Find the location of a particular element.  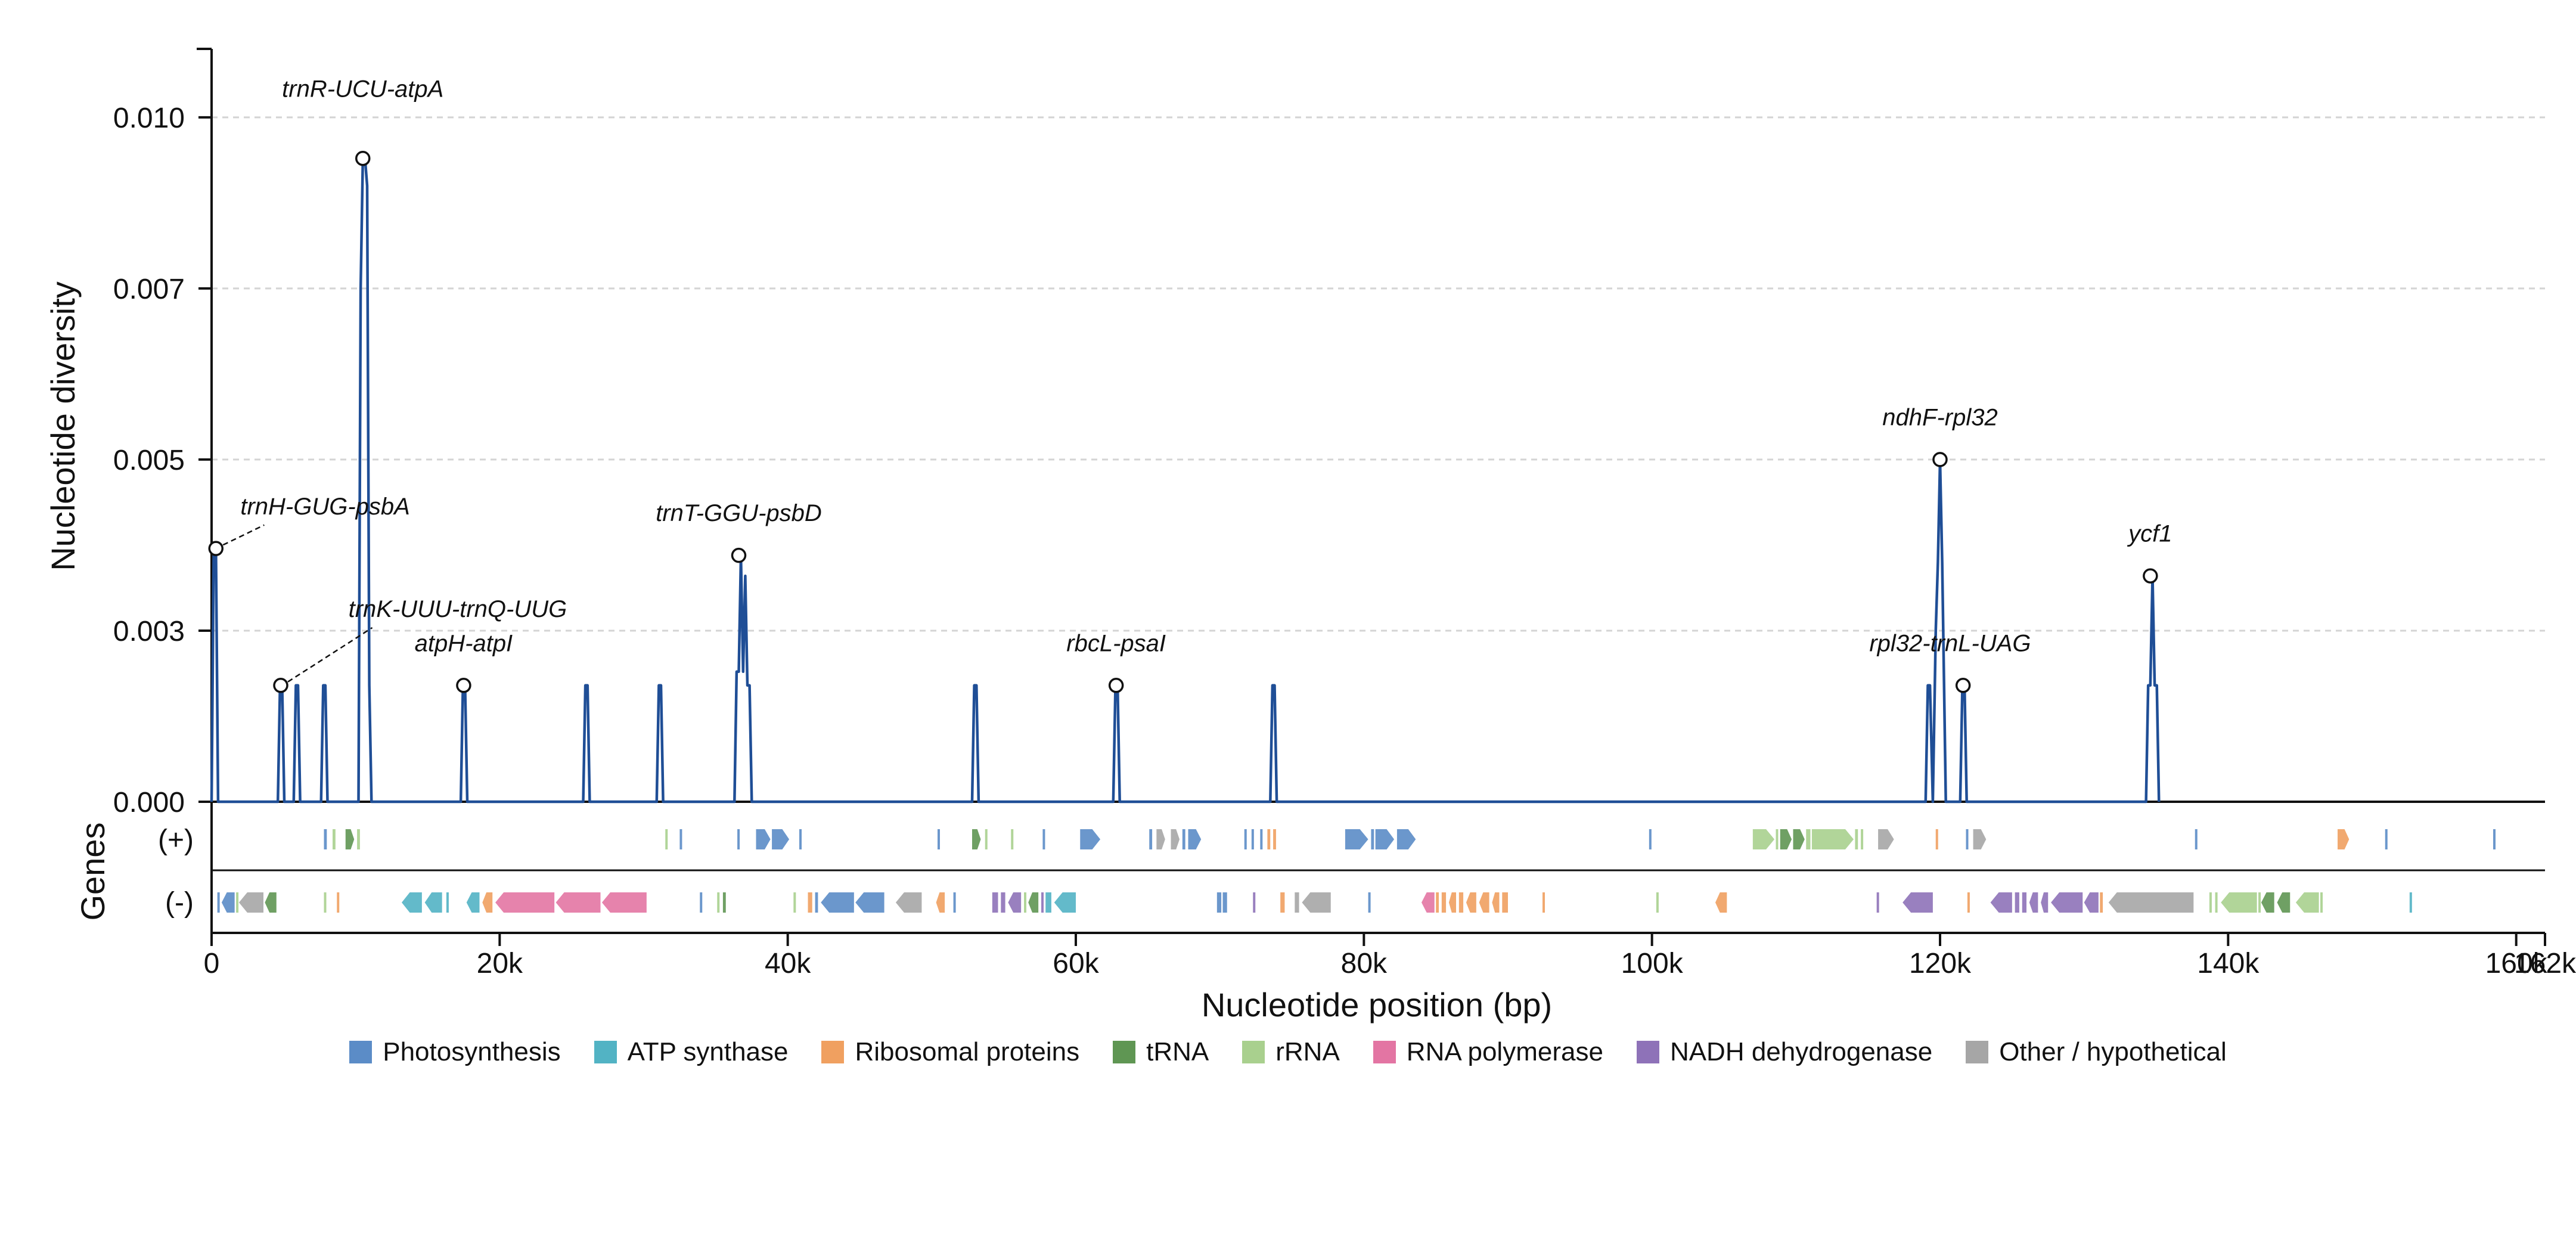

peak-label: trnK-UUU-trnQ-UUG is located at coordinates (458, 609).